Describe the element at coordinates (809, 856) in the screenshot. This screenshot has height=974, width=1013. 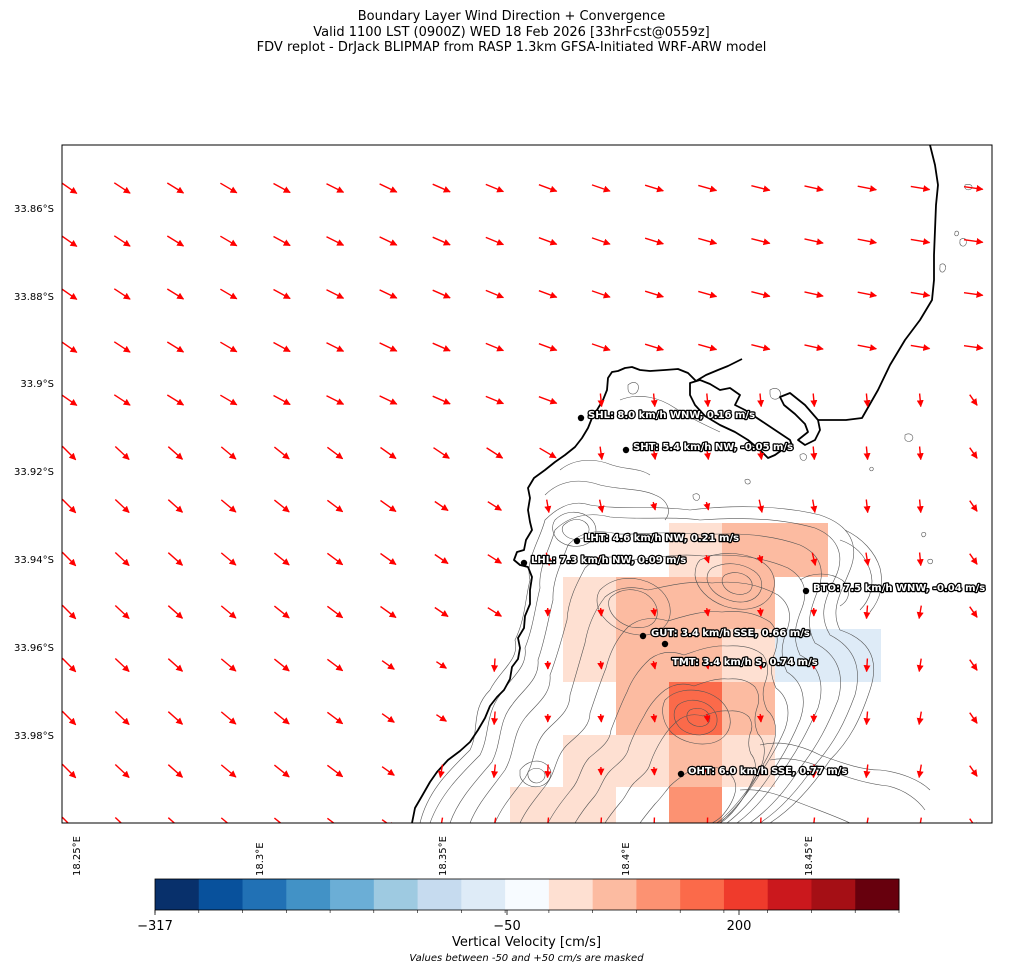
I see `lon-label: 18.45°E` at that location.